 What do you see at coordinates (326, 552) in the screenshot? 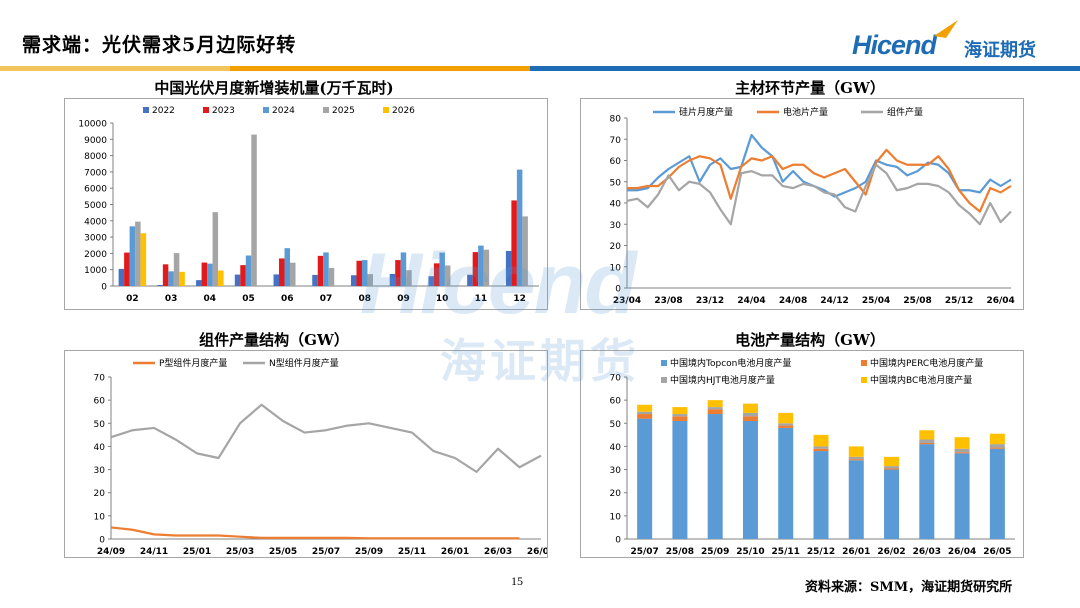
I see `chart3-x-tick-label: 25/07` at bounding box center [326, 552].